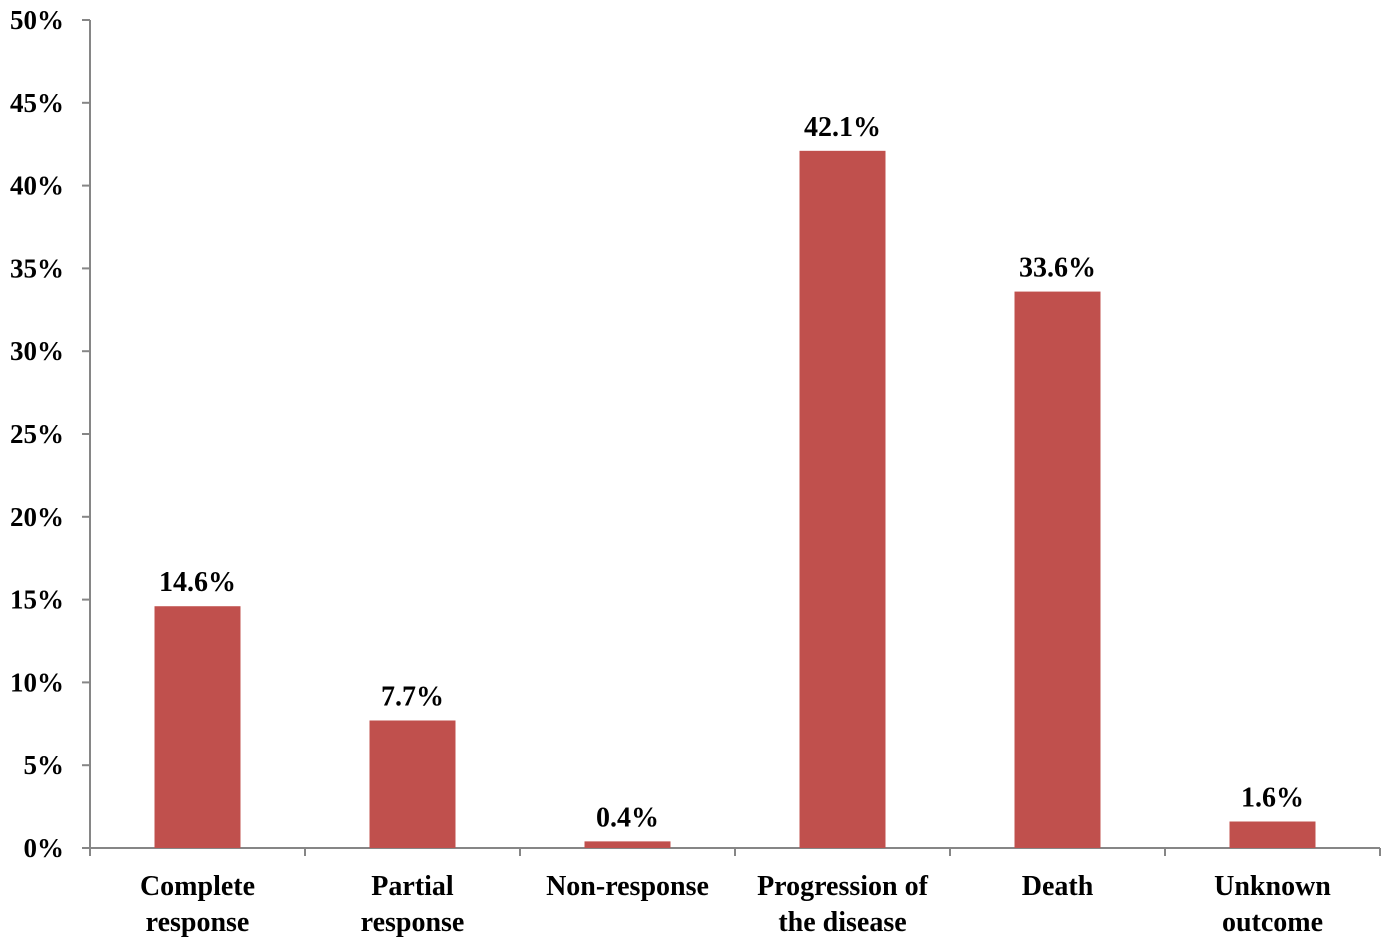  Describe the element at coordinates (843, 886) in the screenshot. I see `category-label: Progression of` at that location.